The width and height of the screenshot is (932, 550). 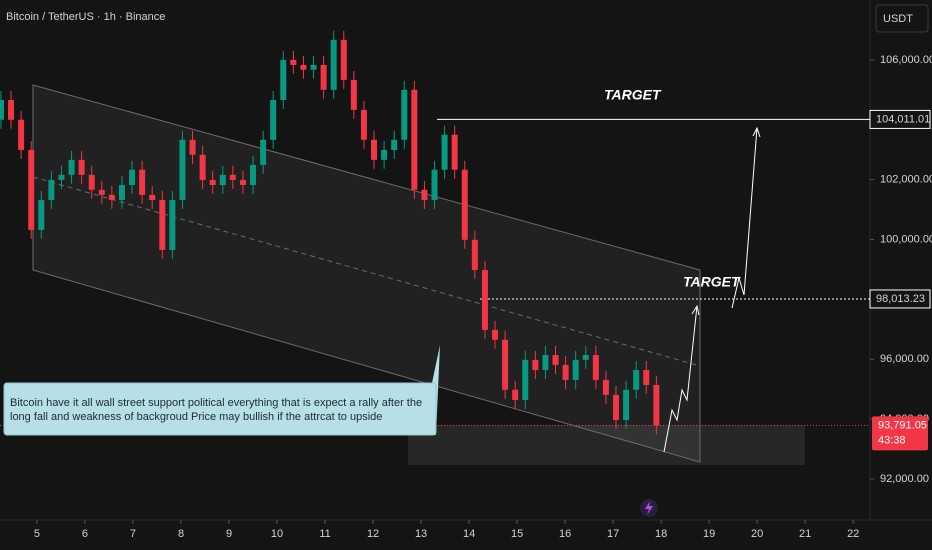 I want to click on projection-arrow, so click(x=680, y=379).